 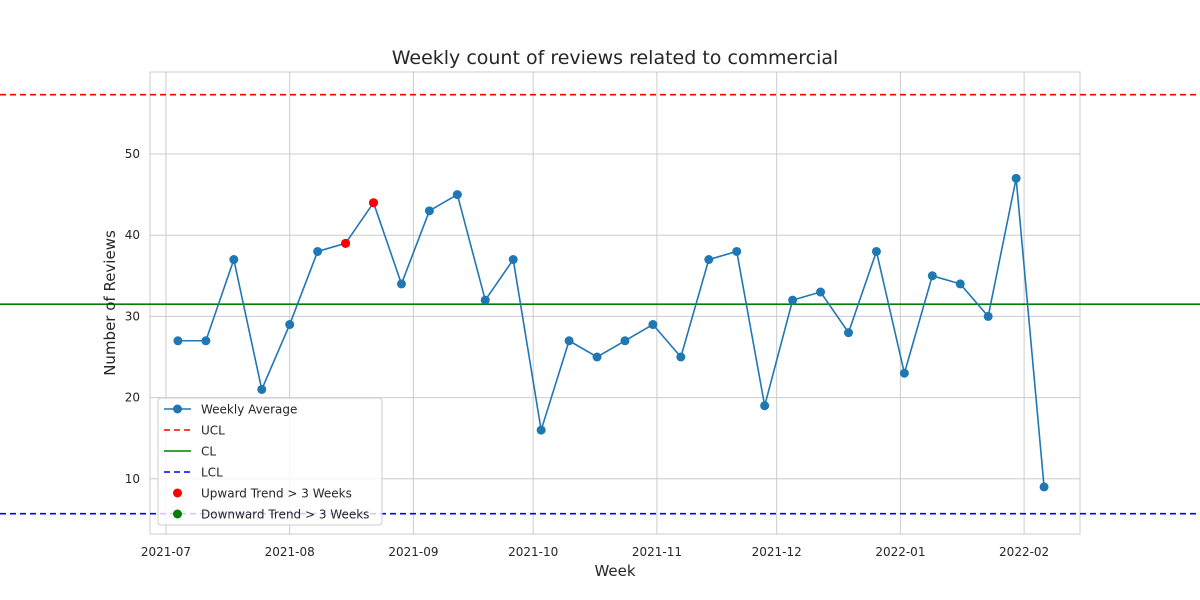 I want to click on x-tick-label: 2021-08, so click(x=290, y=552).